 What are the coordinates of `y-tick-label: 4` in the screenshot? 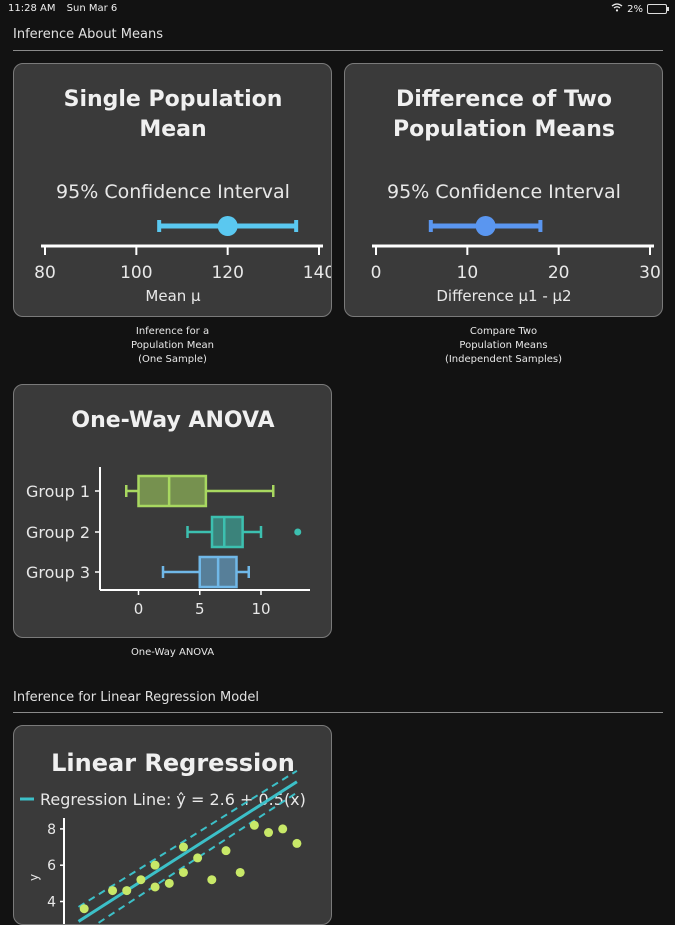 It's located at (51, 902).